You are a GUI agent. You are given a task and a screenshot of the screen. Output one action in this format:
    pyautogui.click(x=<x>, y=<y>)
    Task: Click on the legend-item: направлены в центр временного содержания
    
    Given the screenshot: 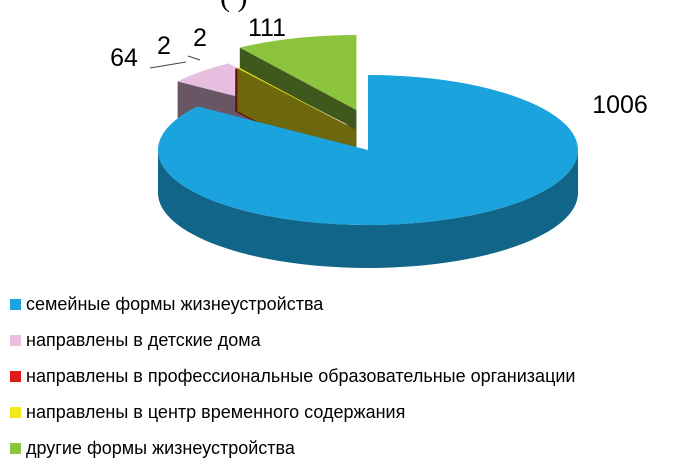 What is the action you would take?
    pyautogui.click(x=292, y=412)
    